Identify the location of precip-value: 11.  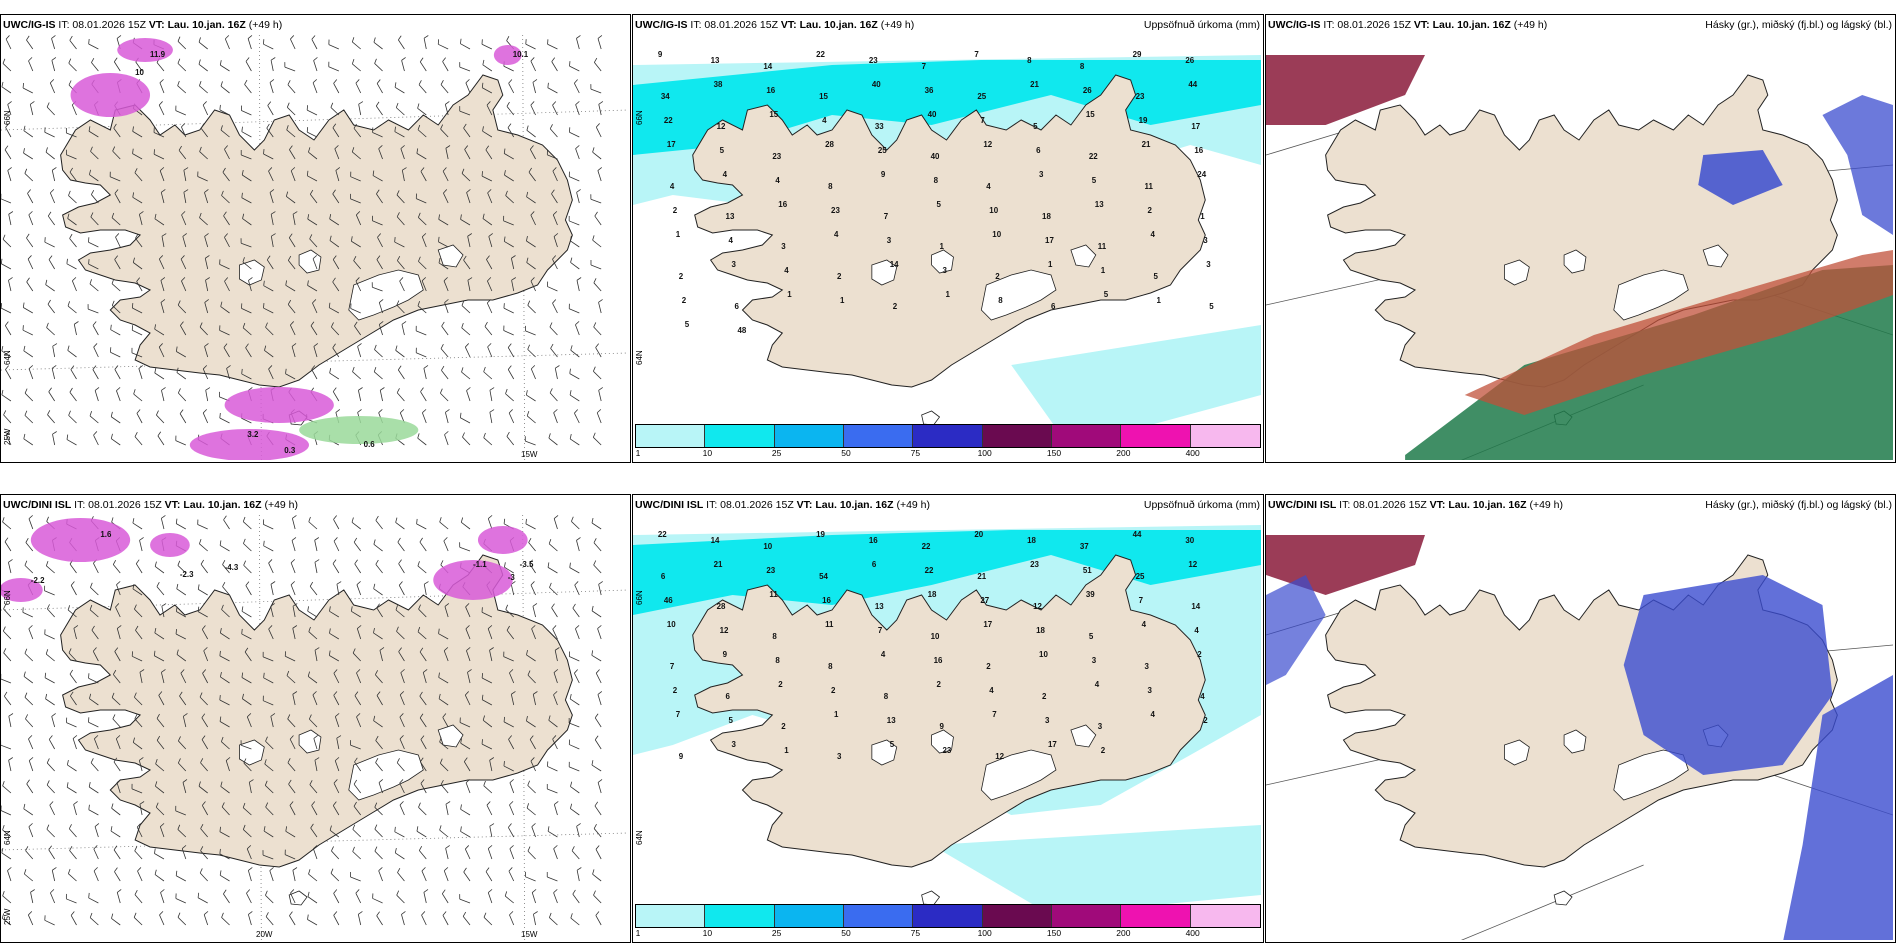
(829, 624).